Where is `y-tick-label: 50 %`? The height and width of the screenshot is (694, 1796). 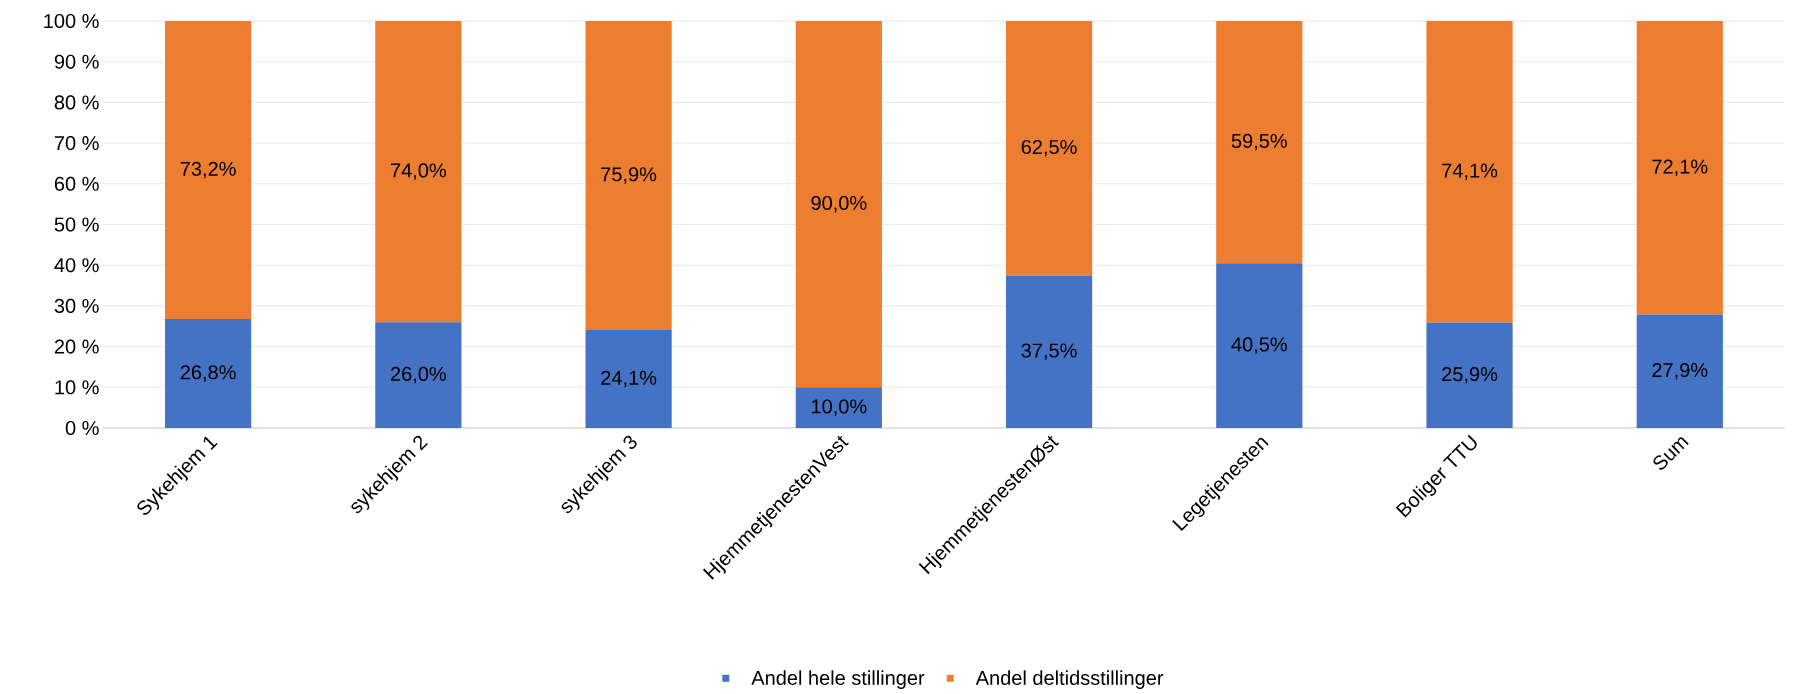 y-tick-label: 50 % is located at coordinates (76, 224).